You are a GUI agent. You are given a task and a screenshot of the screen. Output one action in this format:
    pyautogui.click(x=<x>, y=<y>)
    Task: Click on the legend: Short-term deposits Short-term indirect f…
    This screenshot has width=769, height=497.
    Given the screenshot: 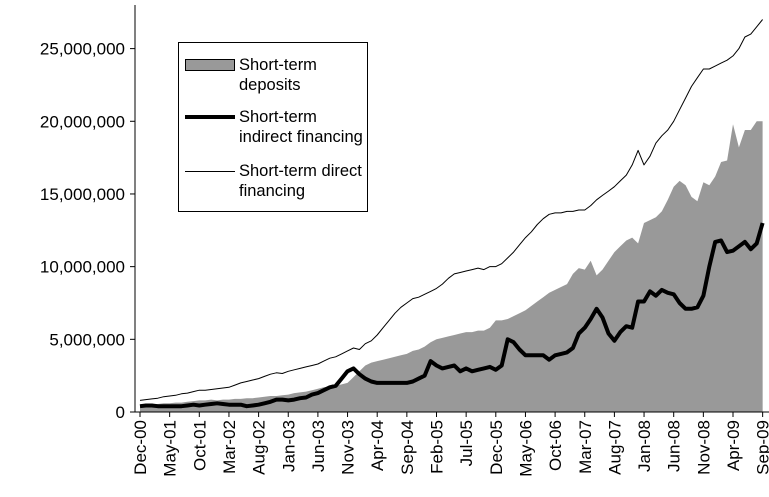 What is the action you would take?
    pyautogui.click(x=273, y=127)
    